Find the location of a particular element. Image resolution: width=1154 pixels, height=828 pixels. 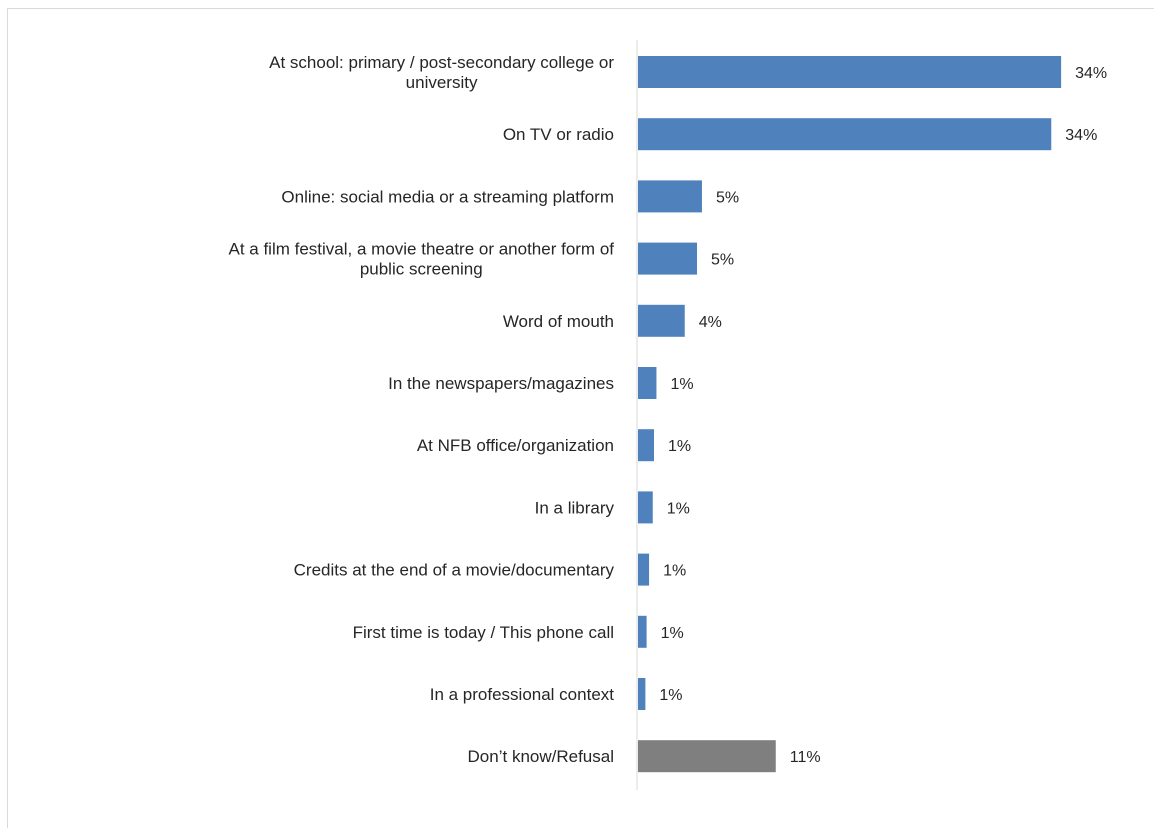

category-label: At NFB office/organization is located at coordinates (515, 445).